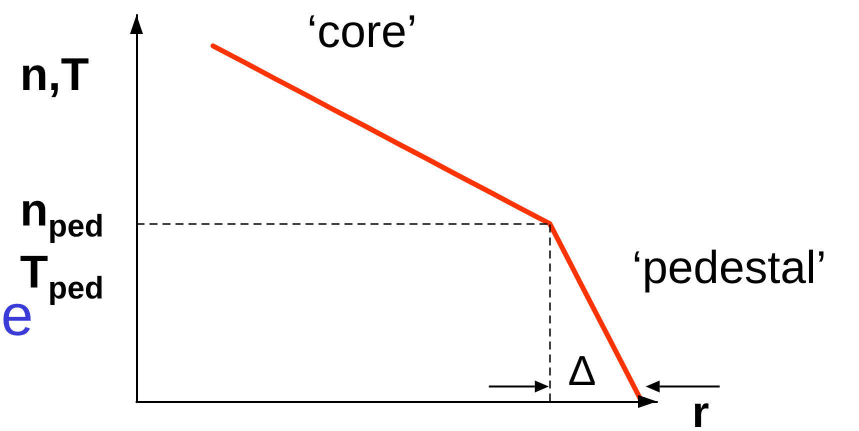 Image resolution: width=859 pixels, height=431 pixels. I want to click on annotation: Δ, so click(582, 370).